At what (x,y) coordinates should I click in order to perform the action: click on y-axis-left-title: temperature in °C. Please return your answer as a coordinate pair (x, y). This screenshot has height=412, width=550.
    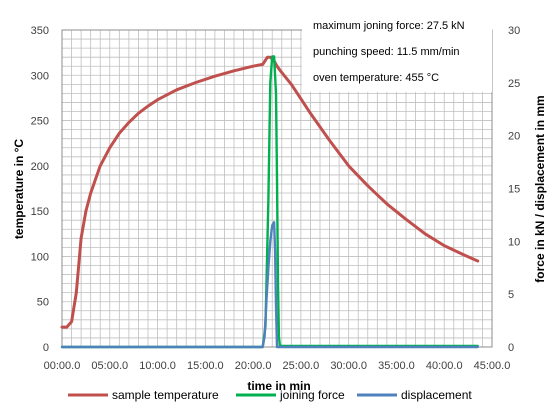
    Looking at the image, I should click on (19, 189).